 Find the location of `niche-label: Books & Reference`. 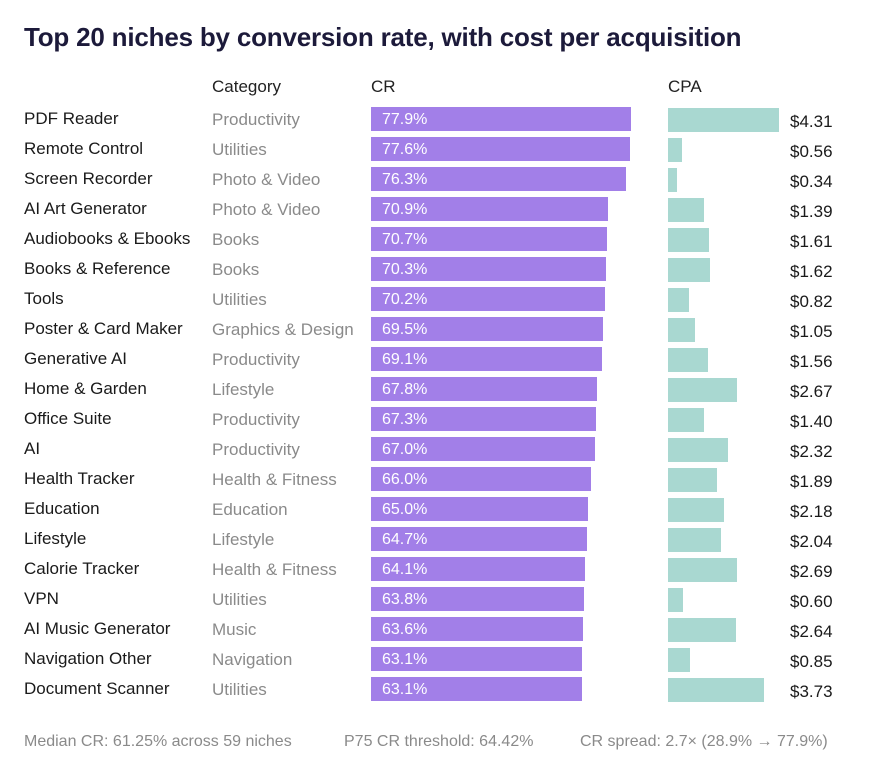

niche-label: Books & Reference is located at coordinates (97, 268).